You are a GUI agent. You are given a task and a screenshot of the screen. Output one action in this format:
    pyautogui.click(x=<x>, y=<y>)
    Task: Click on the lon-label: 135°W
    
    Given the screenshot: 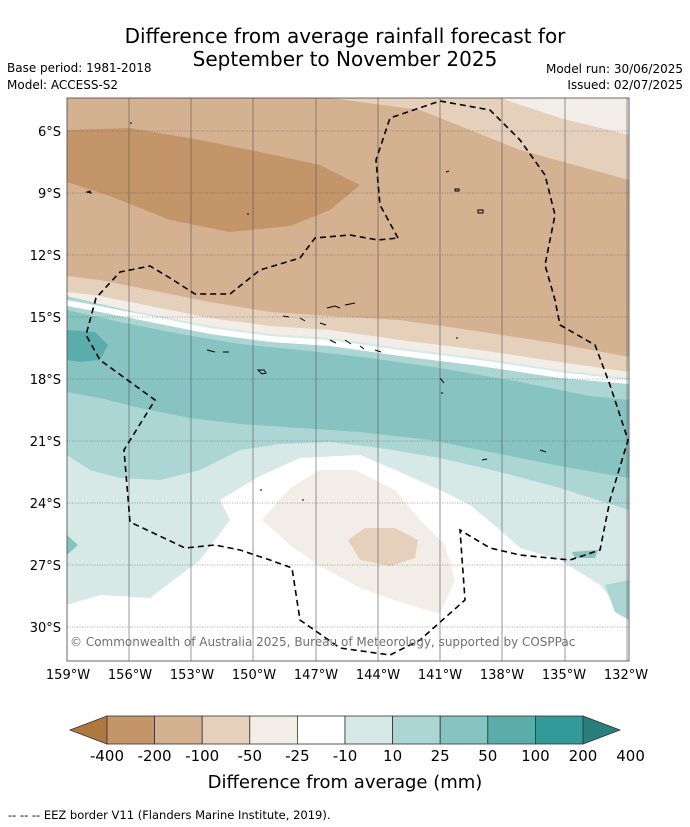 What is the action you would take?
    pyautogui.click(x=564, y=675)
    